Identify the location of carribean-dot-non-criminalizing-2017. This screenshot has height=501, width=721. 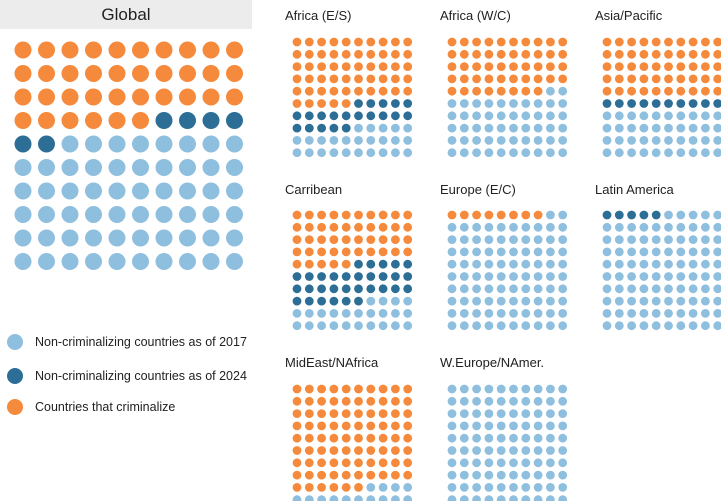
(371, 301).